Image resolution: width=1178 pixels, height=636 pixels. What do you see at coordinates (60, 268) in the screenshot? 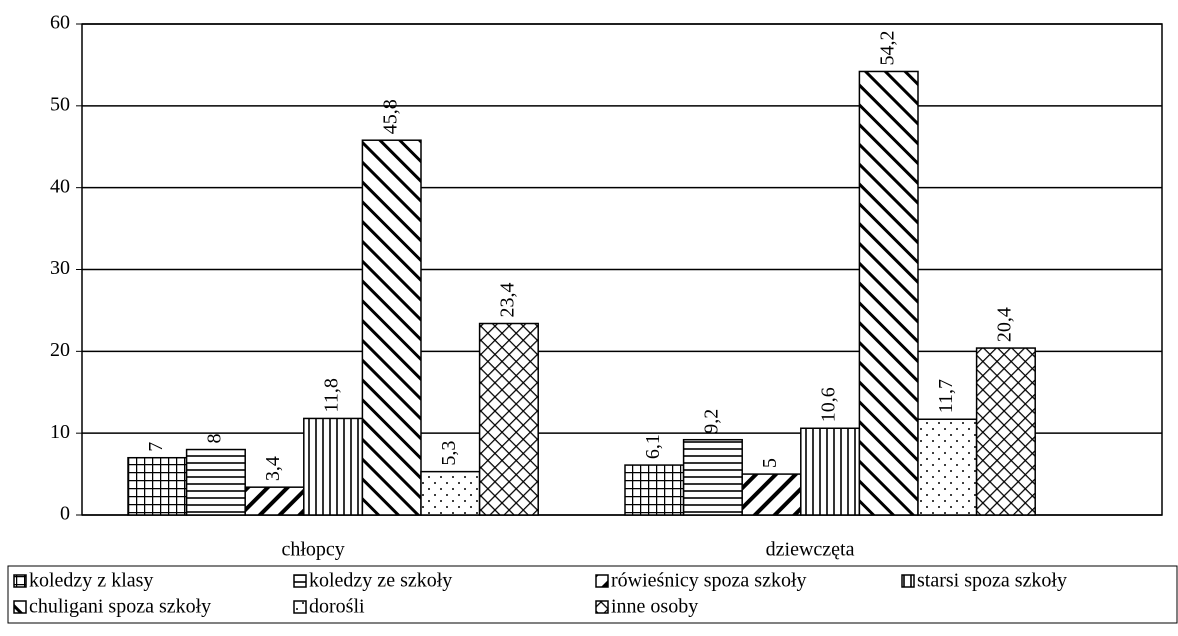
I see `y-tick-label: 30` at bounding box center [60, 268].